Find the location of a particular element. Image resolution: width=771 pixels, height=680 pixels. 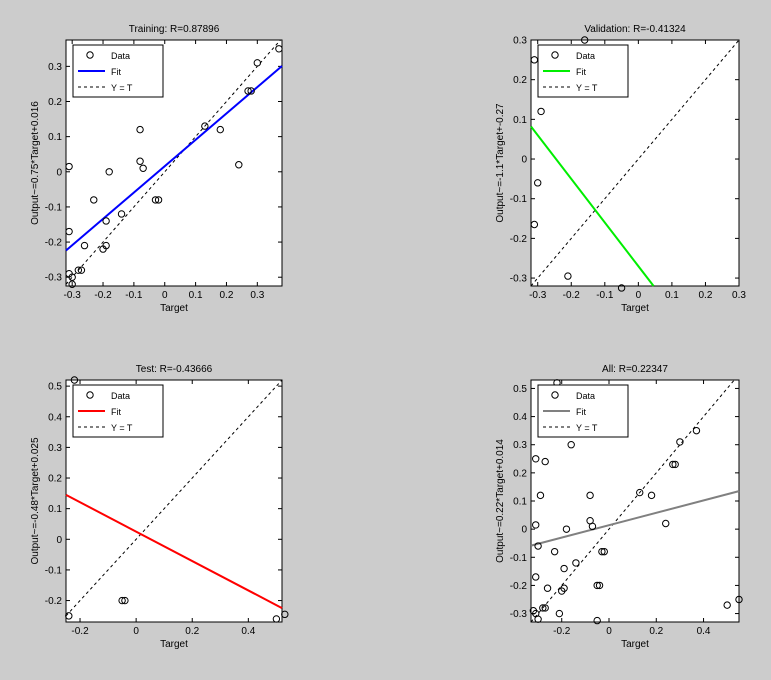

y-axis-label: Output~=-1.1*Target+-0.27 is located at coordinates (500, 163).